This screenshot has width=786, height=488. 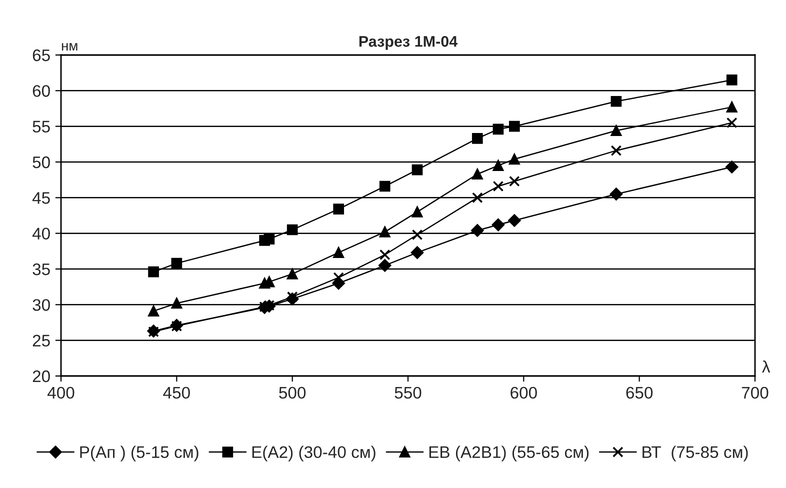 What do you see at coordinates (41, 198) in the screenshot?
I see `y-tick-label: 45` at bounding box center [41, 198].